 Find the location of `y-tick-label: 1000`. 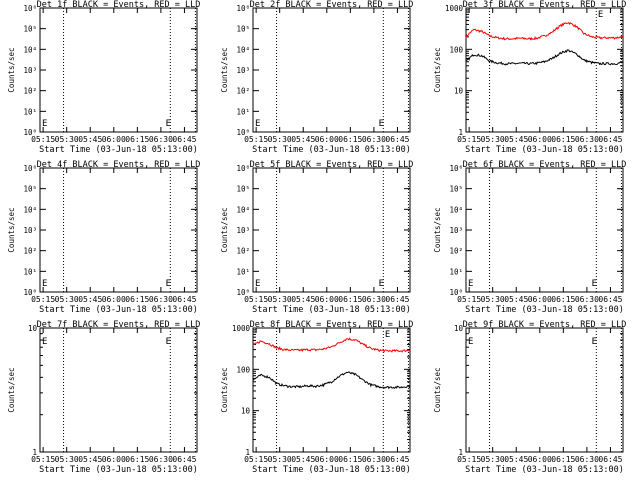

y-tick-label: 1000 is located at coordinates (241, 328).